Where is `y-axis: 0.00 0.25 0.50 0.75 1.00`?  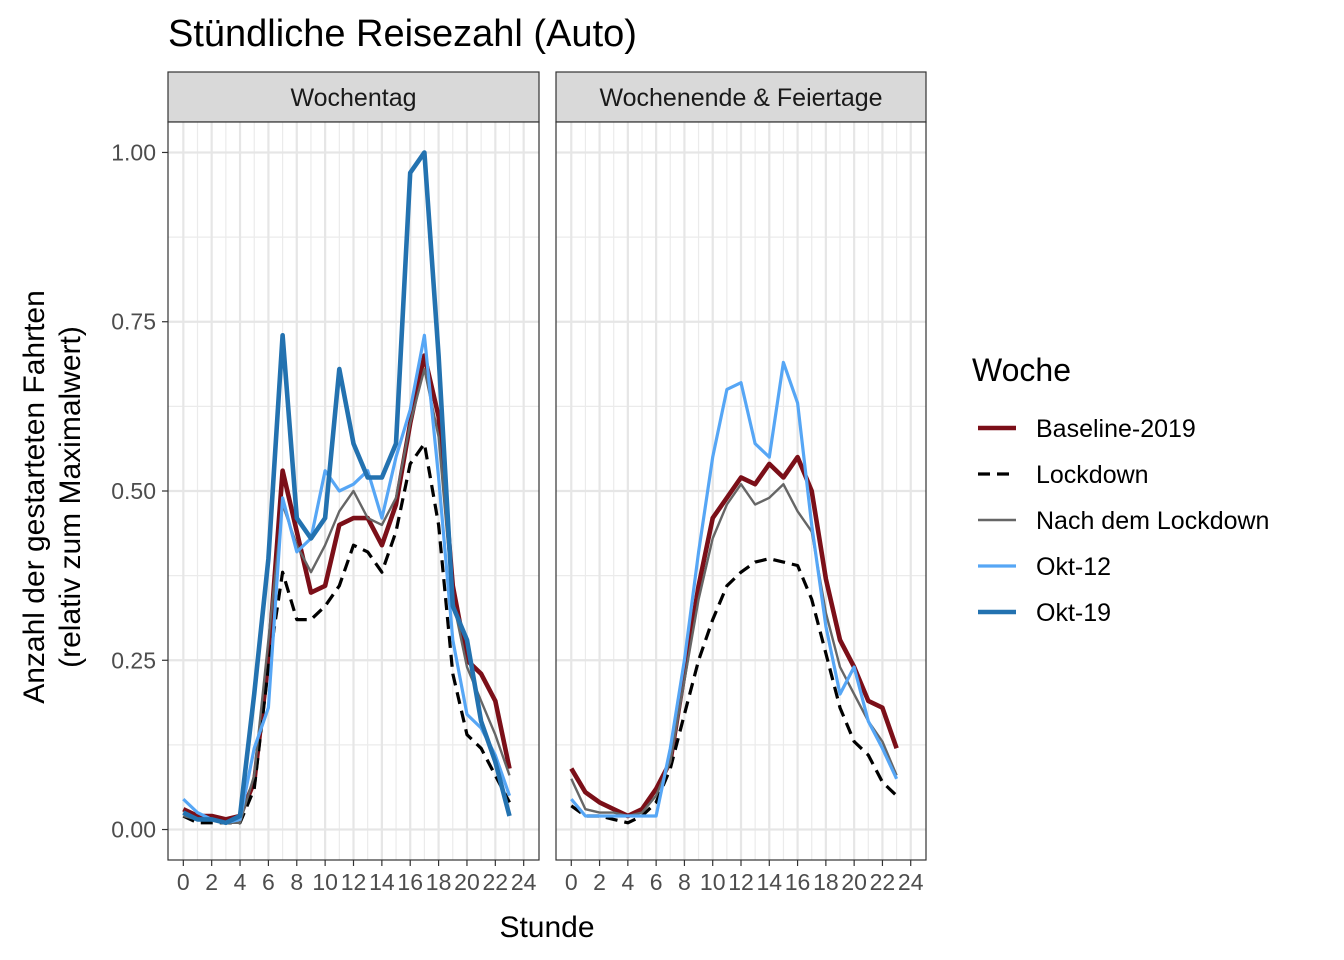
y-axis: 0.00 0.25 0.50 0.75 1.00 is located at coordinates (139, 491).